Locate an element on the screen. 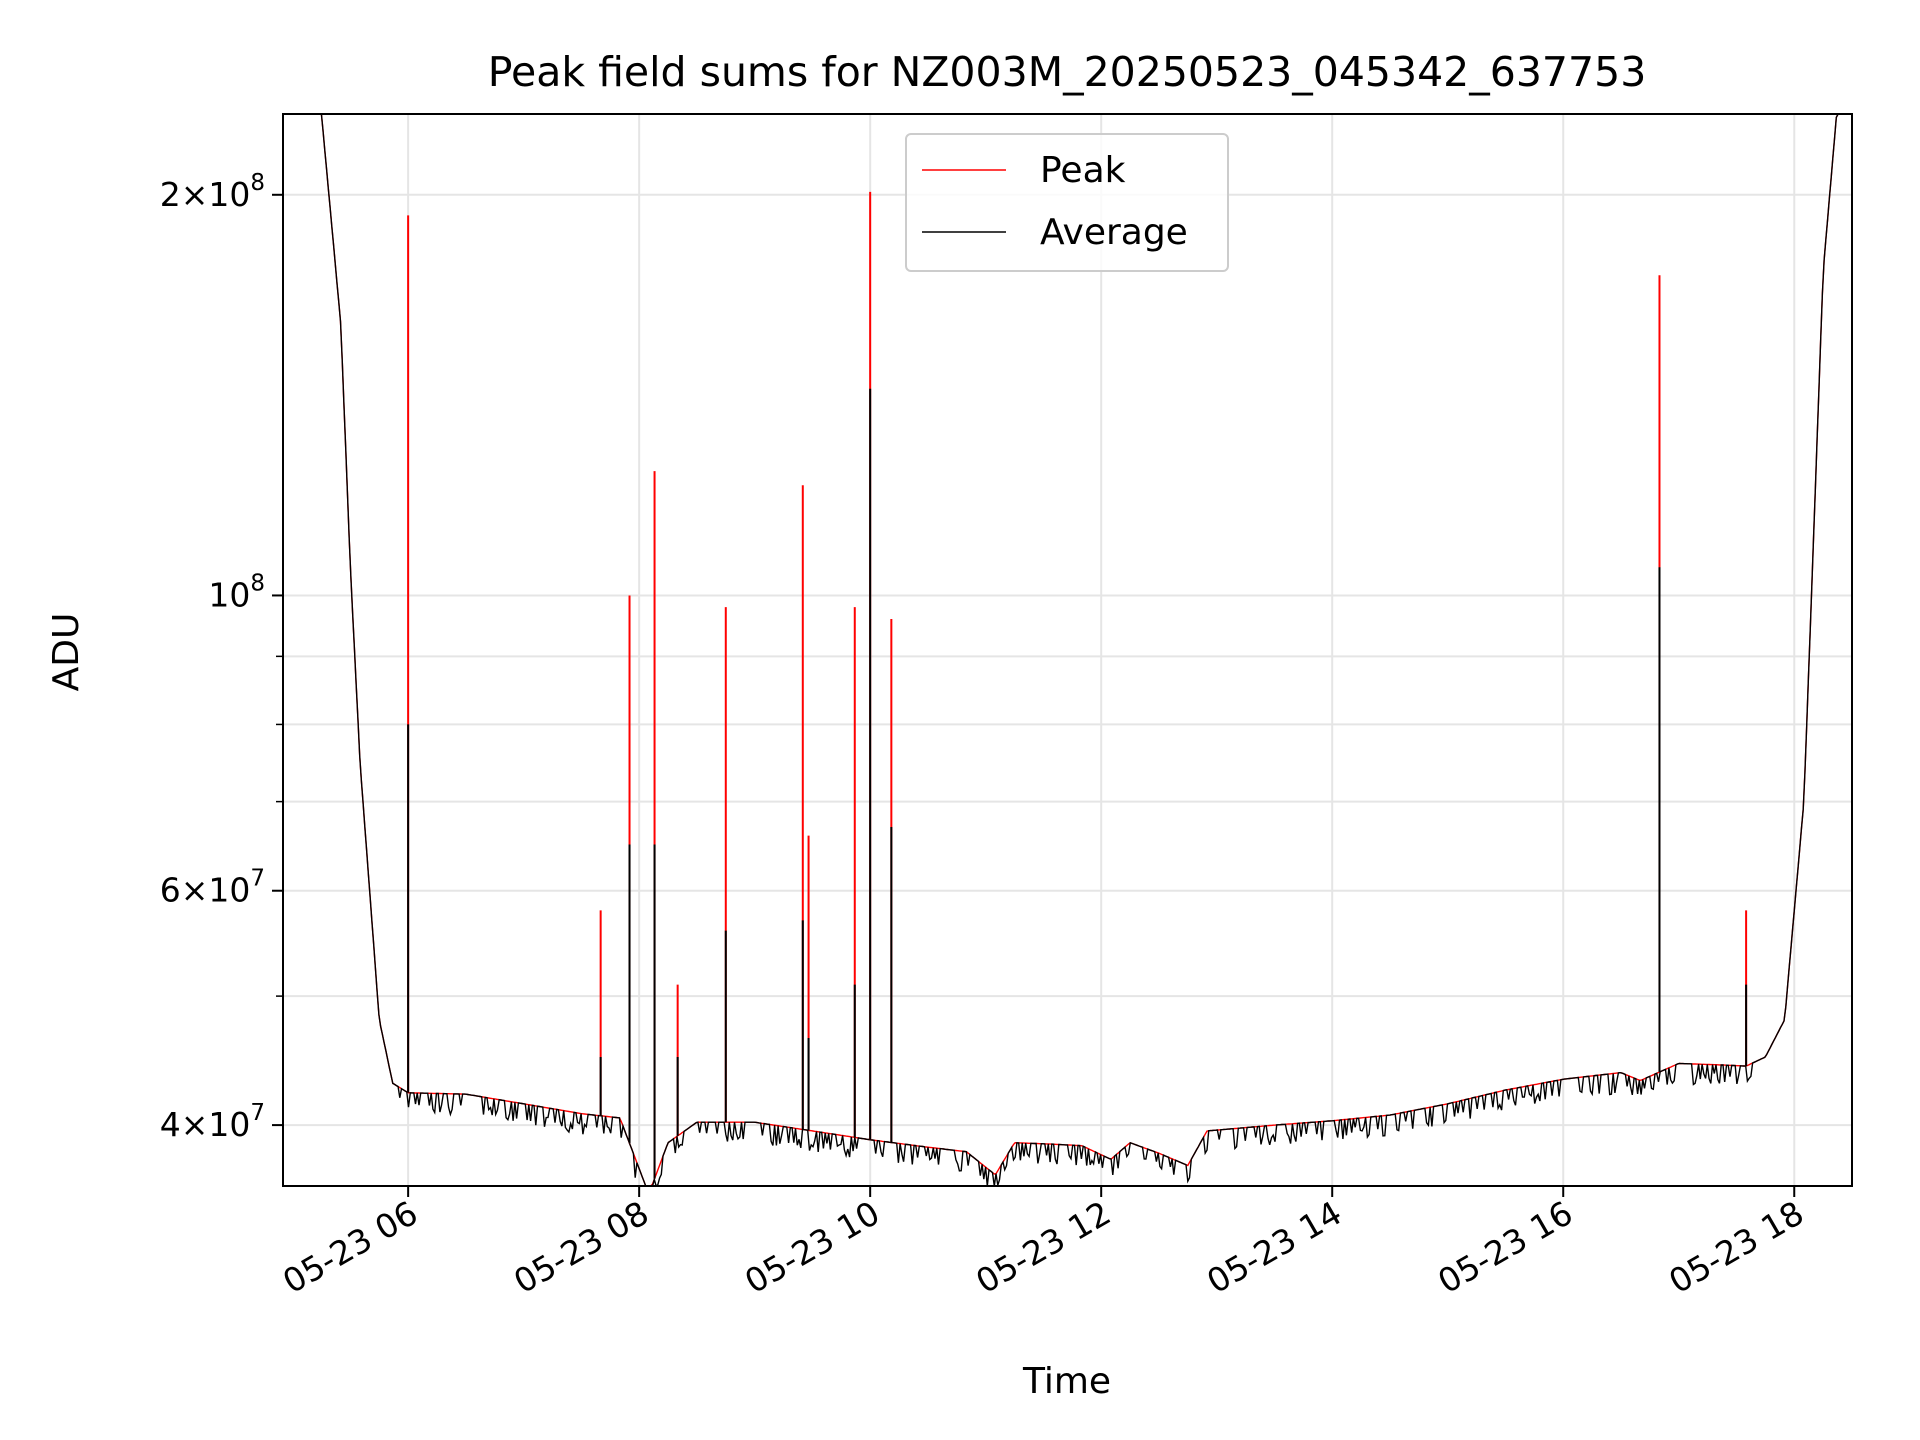 This screenshot has height=1440, width=1920. y-tick-label: 2×108 is located at coordinates (212, 192).